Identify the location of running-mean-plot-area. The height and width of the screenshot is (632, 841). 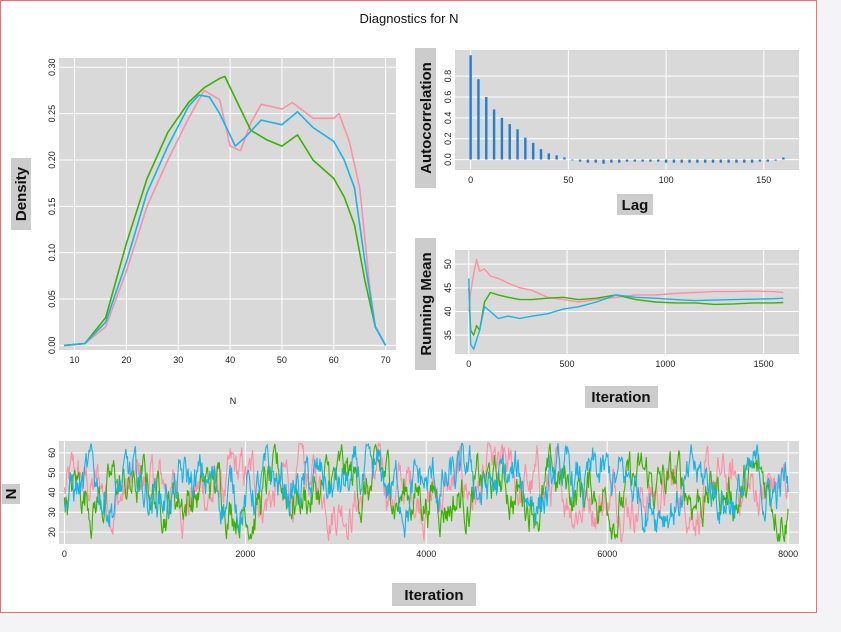
(627, 302).